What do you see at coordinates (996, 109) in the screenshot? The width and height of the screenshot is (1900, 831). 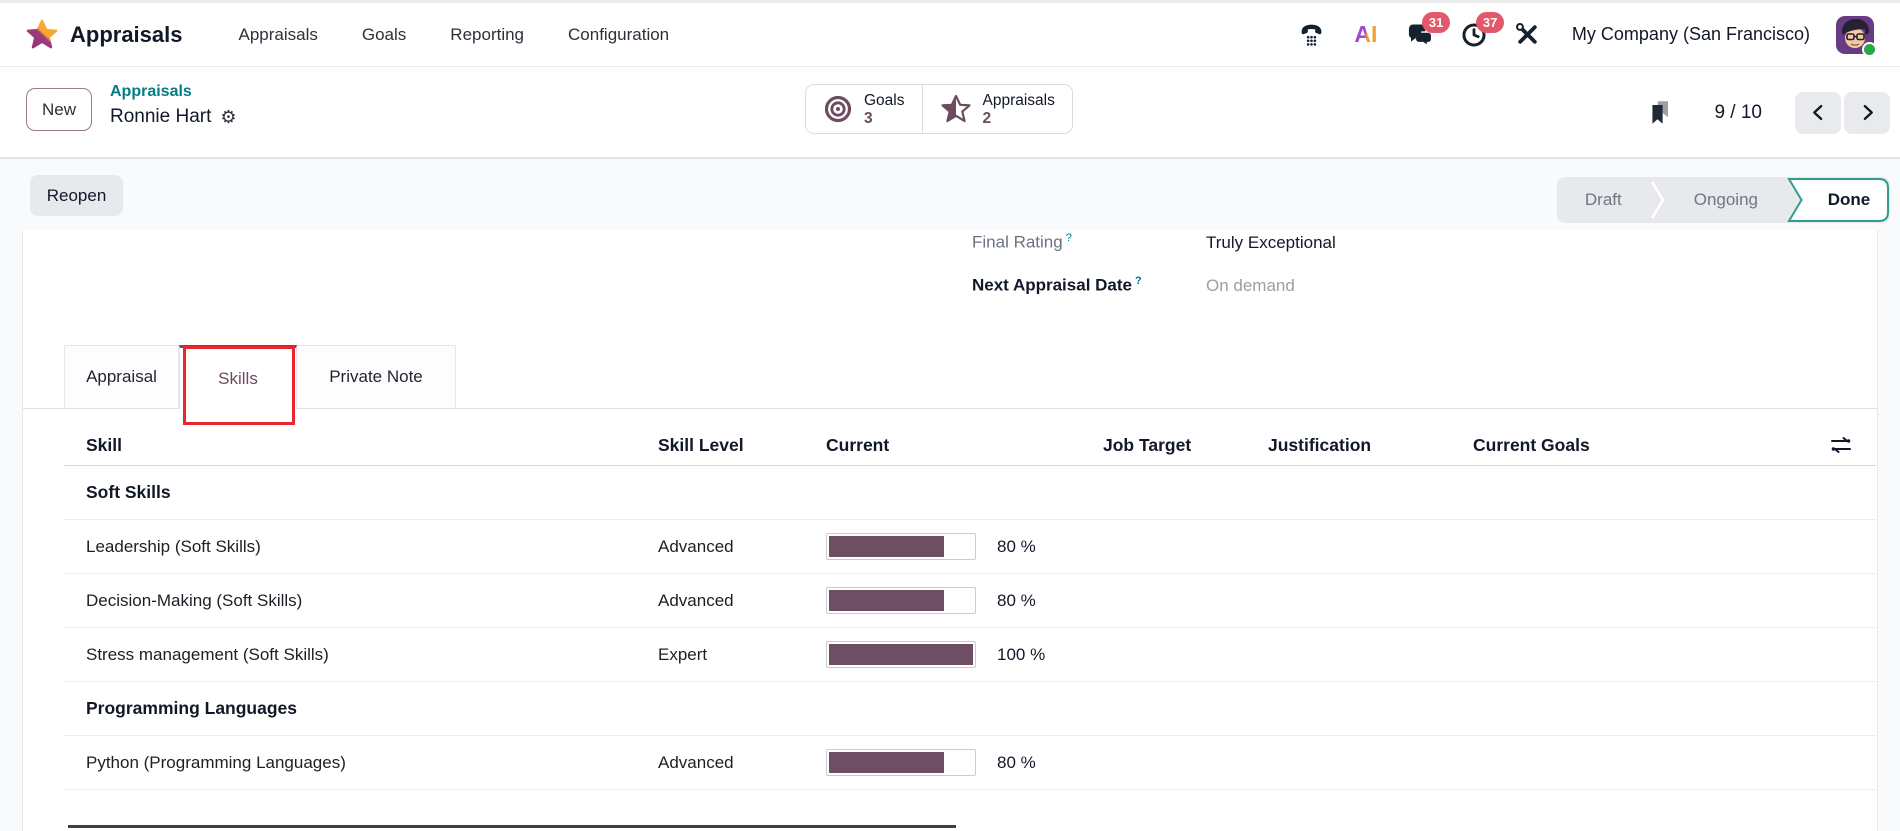 I see `appraisals-stat-button: Appraisals 2` at bounding box center [996, 109].